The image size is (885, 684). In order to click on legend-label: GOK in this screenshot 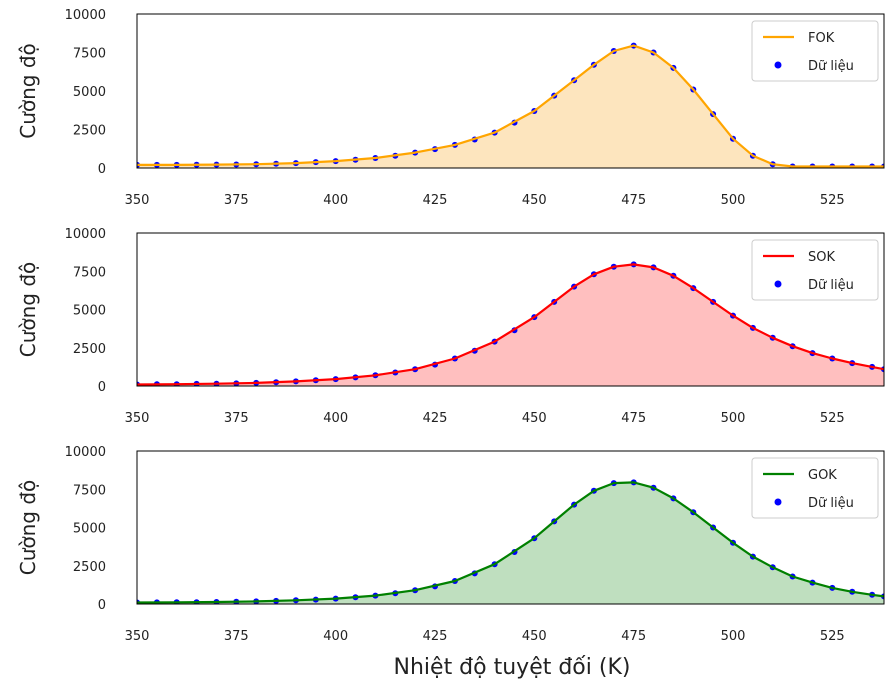, I will do `click(822, 475)`.